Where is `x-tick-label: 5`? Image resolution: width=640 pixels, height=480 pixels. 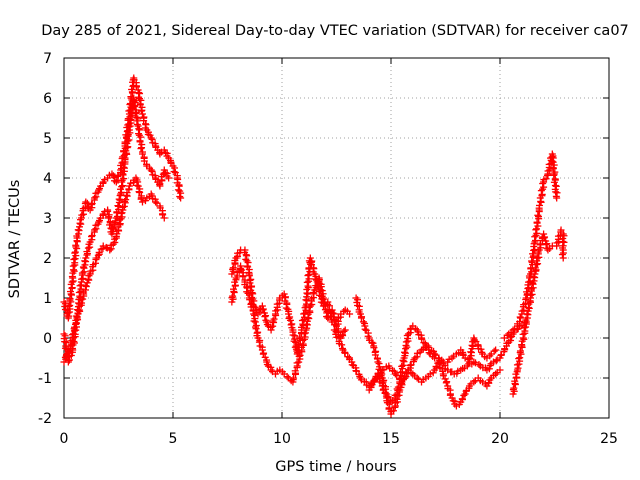
x-tick-label: 5 is located at coordinates (173, 439).